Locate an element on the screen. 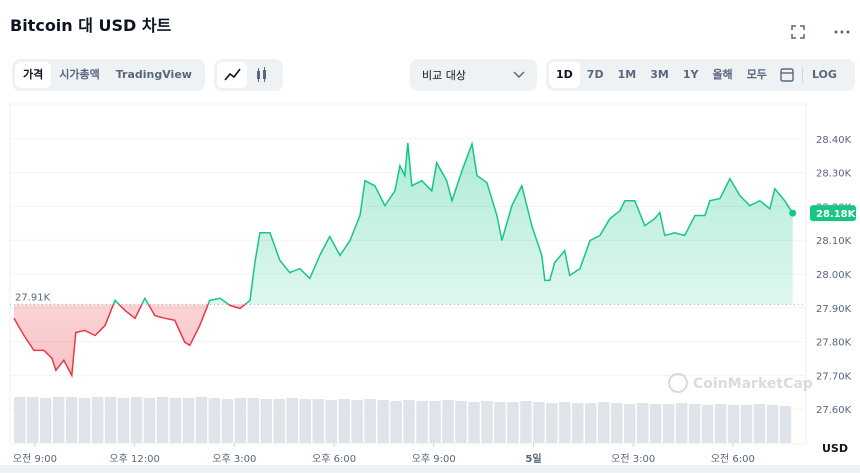 This screenshot has height=473, width=860. x-tick-label: 오후 3:00 is located at coordinates (234, 459).